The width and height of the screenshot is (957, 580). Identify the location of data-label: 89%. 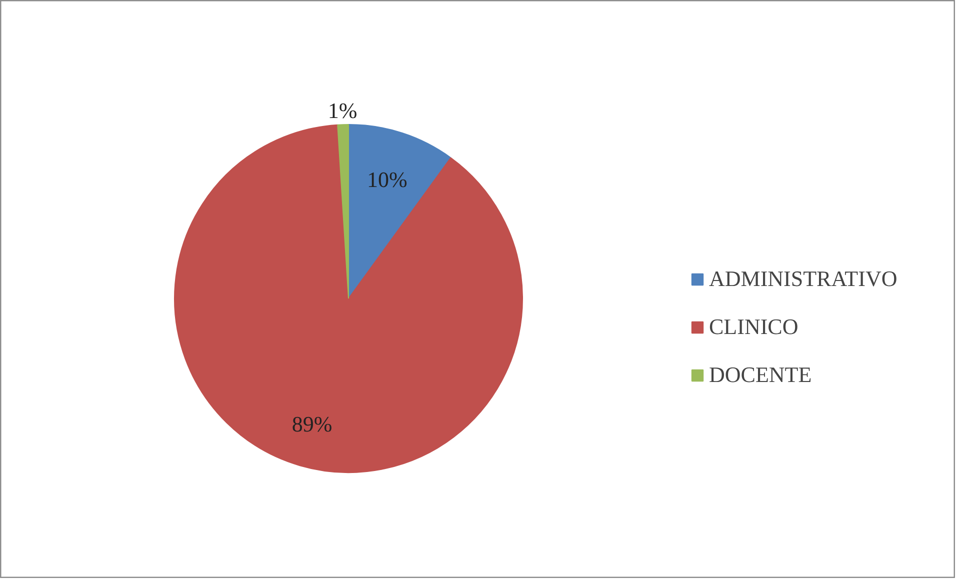
(312, 423).